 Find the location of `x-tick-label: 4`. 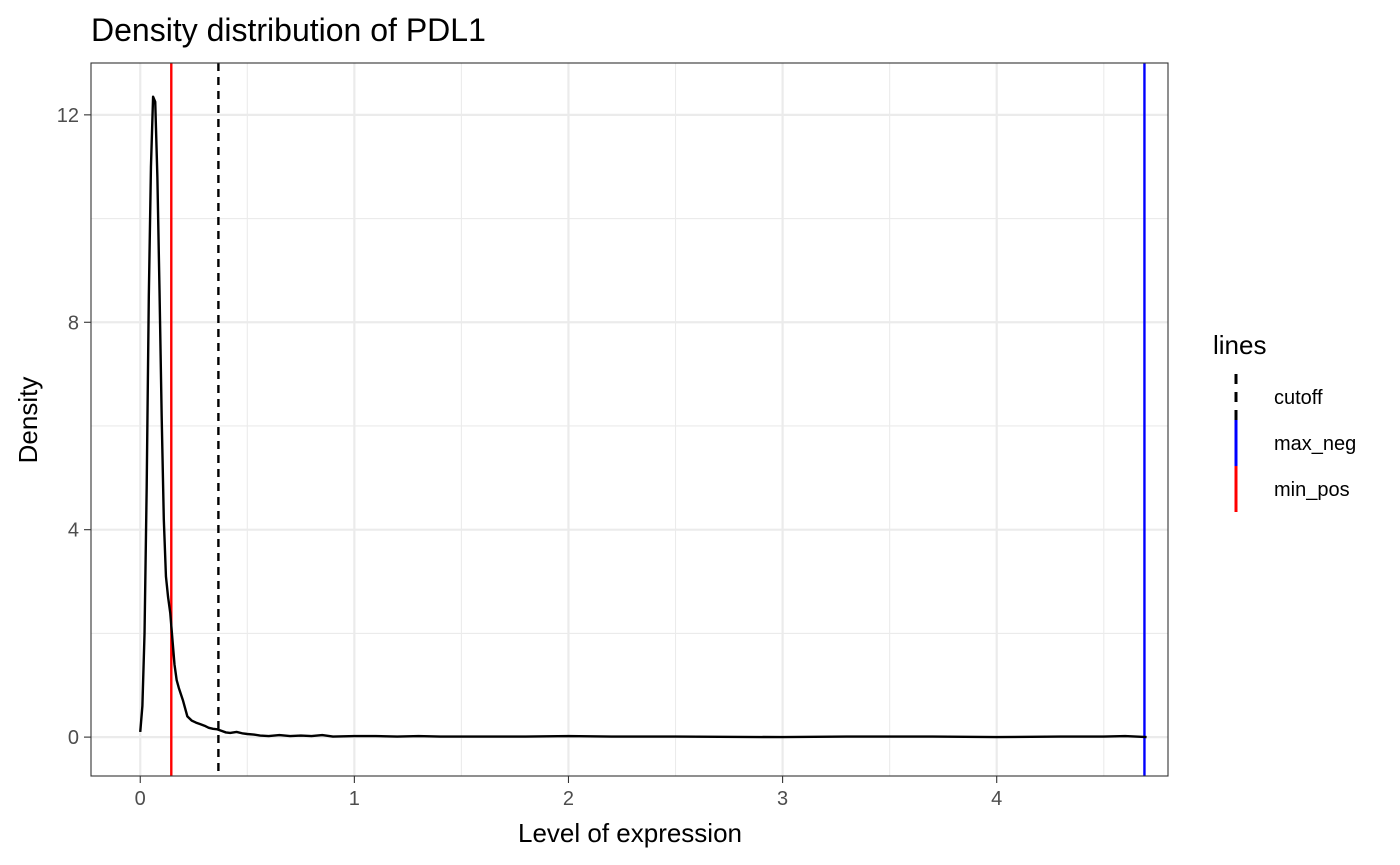

x-tick-label: 4 is located at coordinates (996, 799).